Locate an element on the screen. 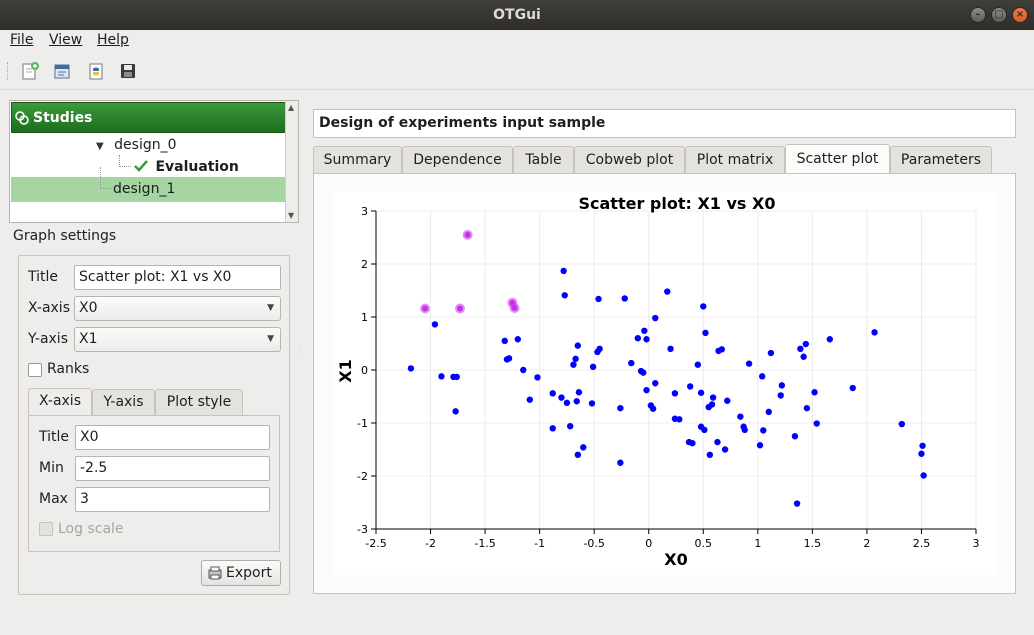  scroll-up-icon: ▲ is located at coordinates (291, 107).